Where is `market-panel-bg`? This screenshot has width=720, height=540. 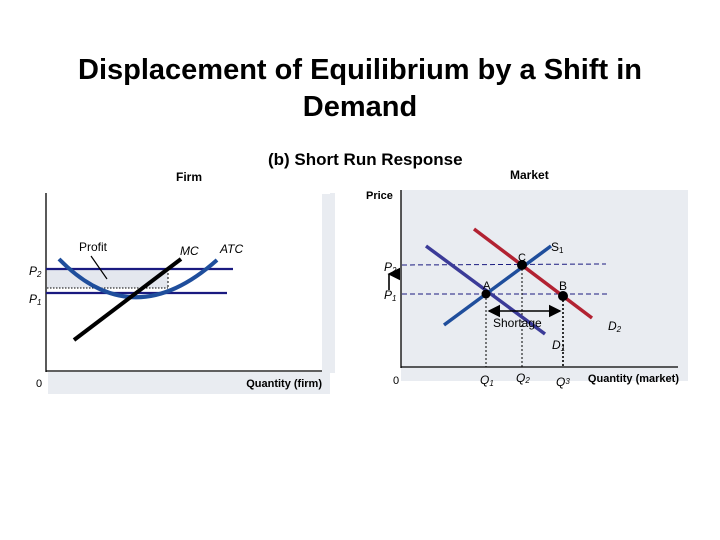 market-panel-bg is located at coordinates (544, 285).